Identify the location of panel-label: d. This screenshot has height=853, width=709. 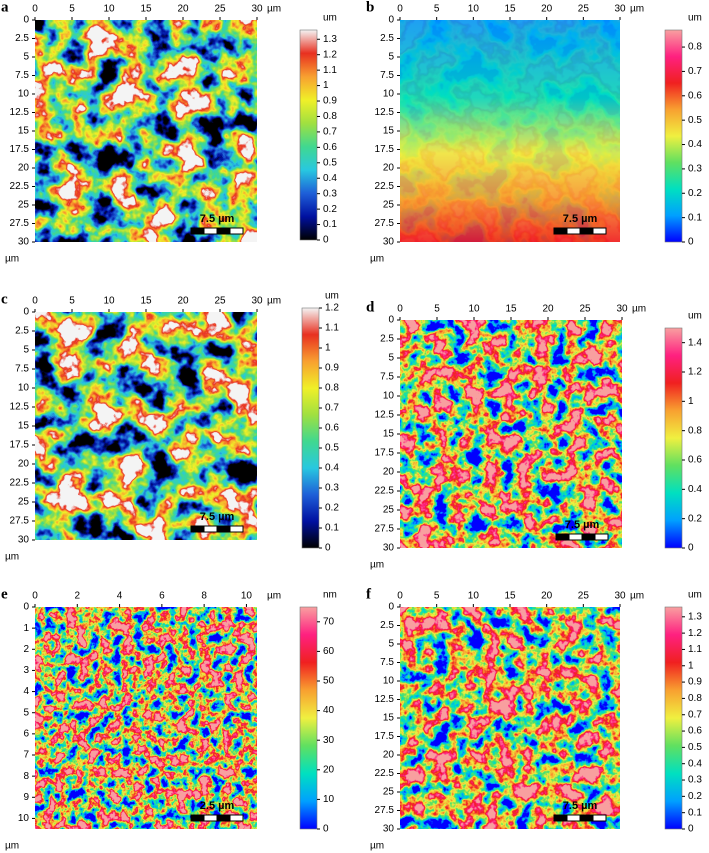
(370, 307).